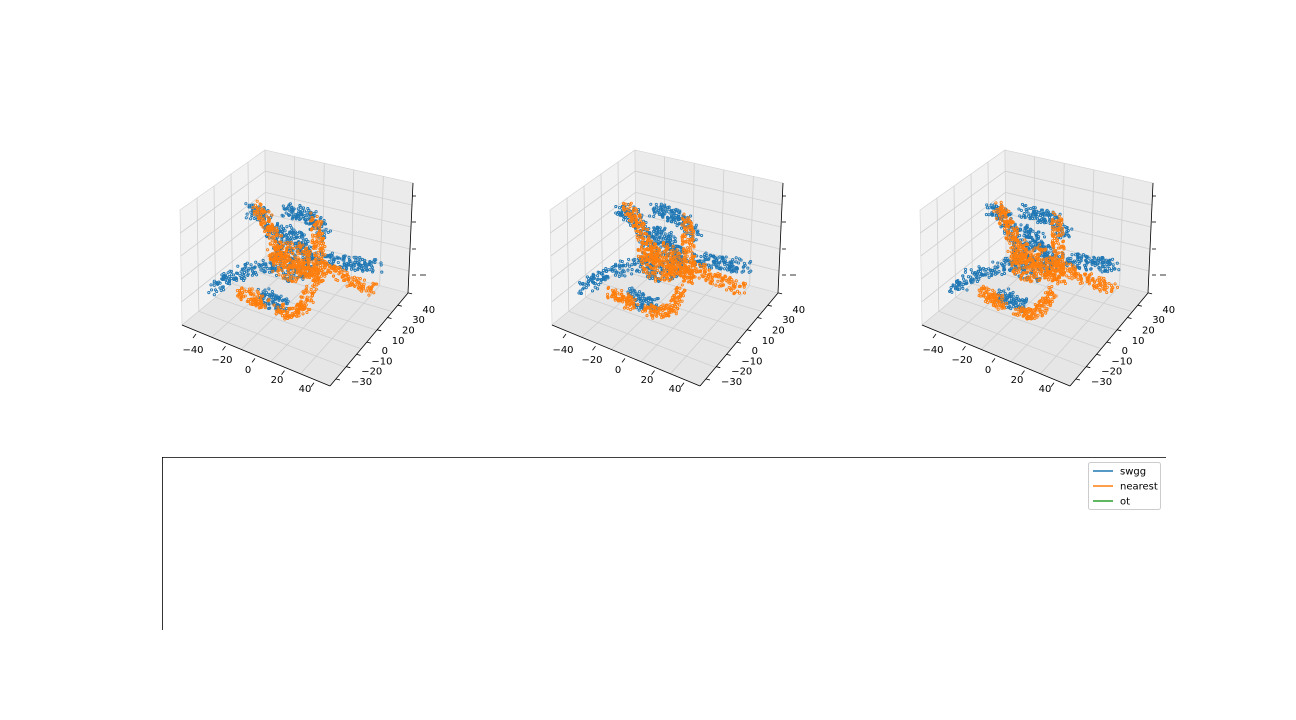  What do you see at coordinates (428, 310) in the screenshot?
I see `y-tick-label: 40` at bounding box center [428, 310].